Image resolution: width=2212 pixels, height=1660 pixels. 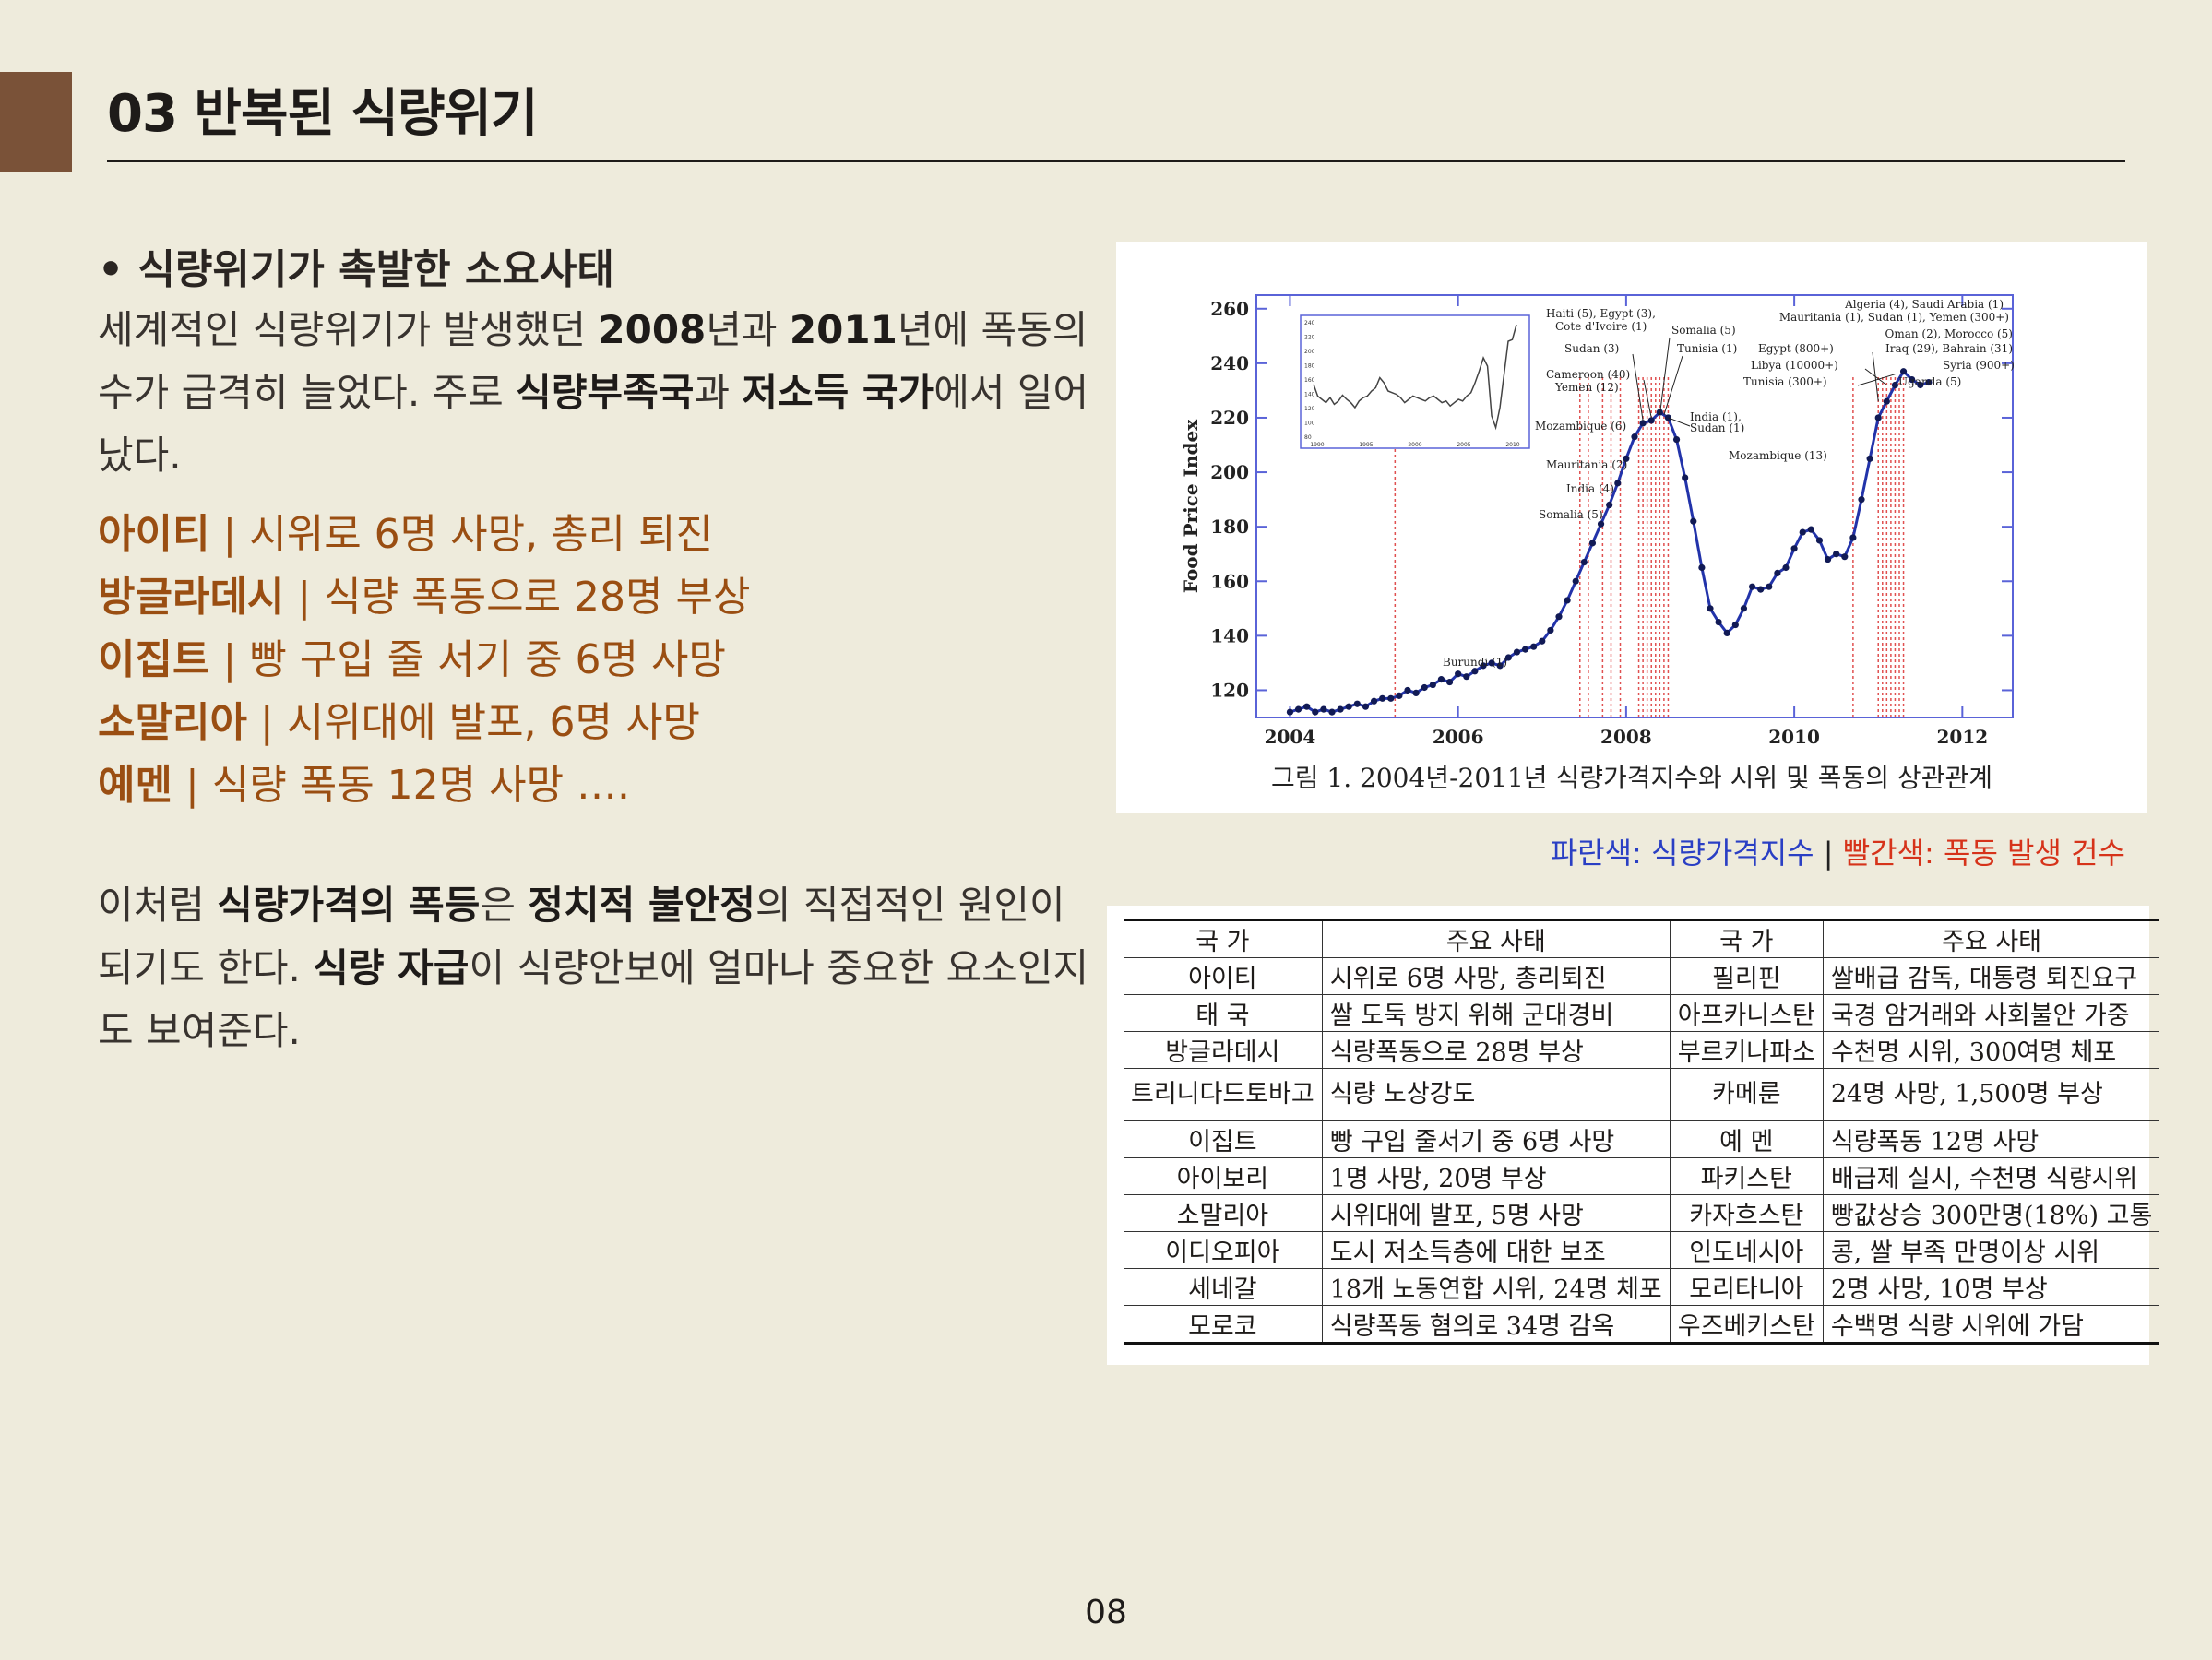 What do you see at coordinates (1229, 635) in the screenshot?
I see `y-tick-label: 140` at bounding box center [1229, 635].